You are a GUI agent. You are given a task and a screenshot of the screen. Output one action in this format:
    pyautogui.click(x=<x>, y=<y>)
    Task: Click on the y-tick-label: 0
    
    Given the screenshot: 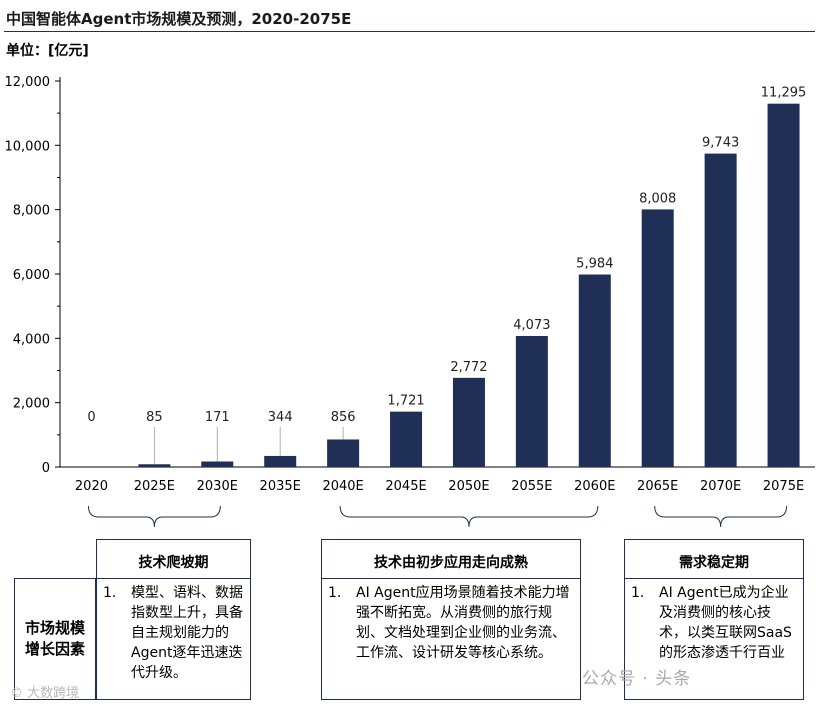 What is the action you would take?
    pyautogui.click(x=46, y=468)
    